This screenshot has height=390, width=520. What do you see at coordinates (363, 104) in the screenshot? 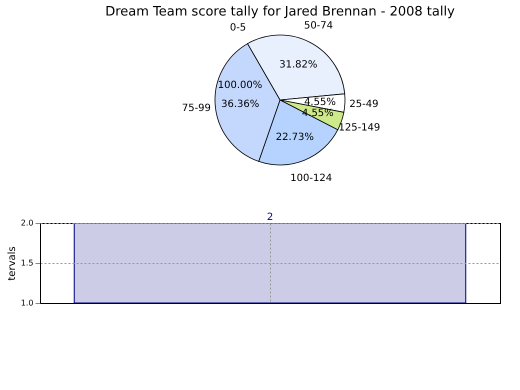
I see `slice-label: 25-49` at bounding box center [363, 104].